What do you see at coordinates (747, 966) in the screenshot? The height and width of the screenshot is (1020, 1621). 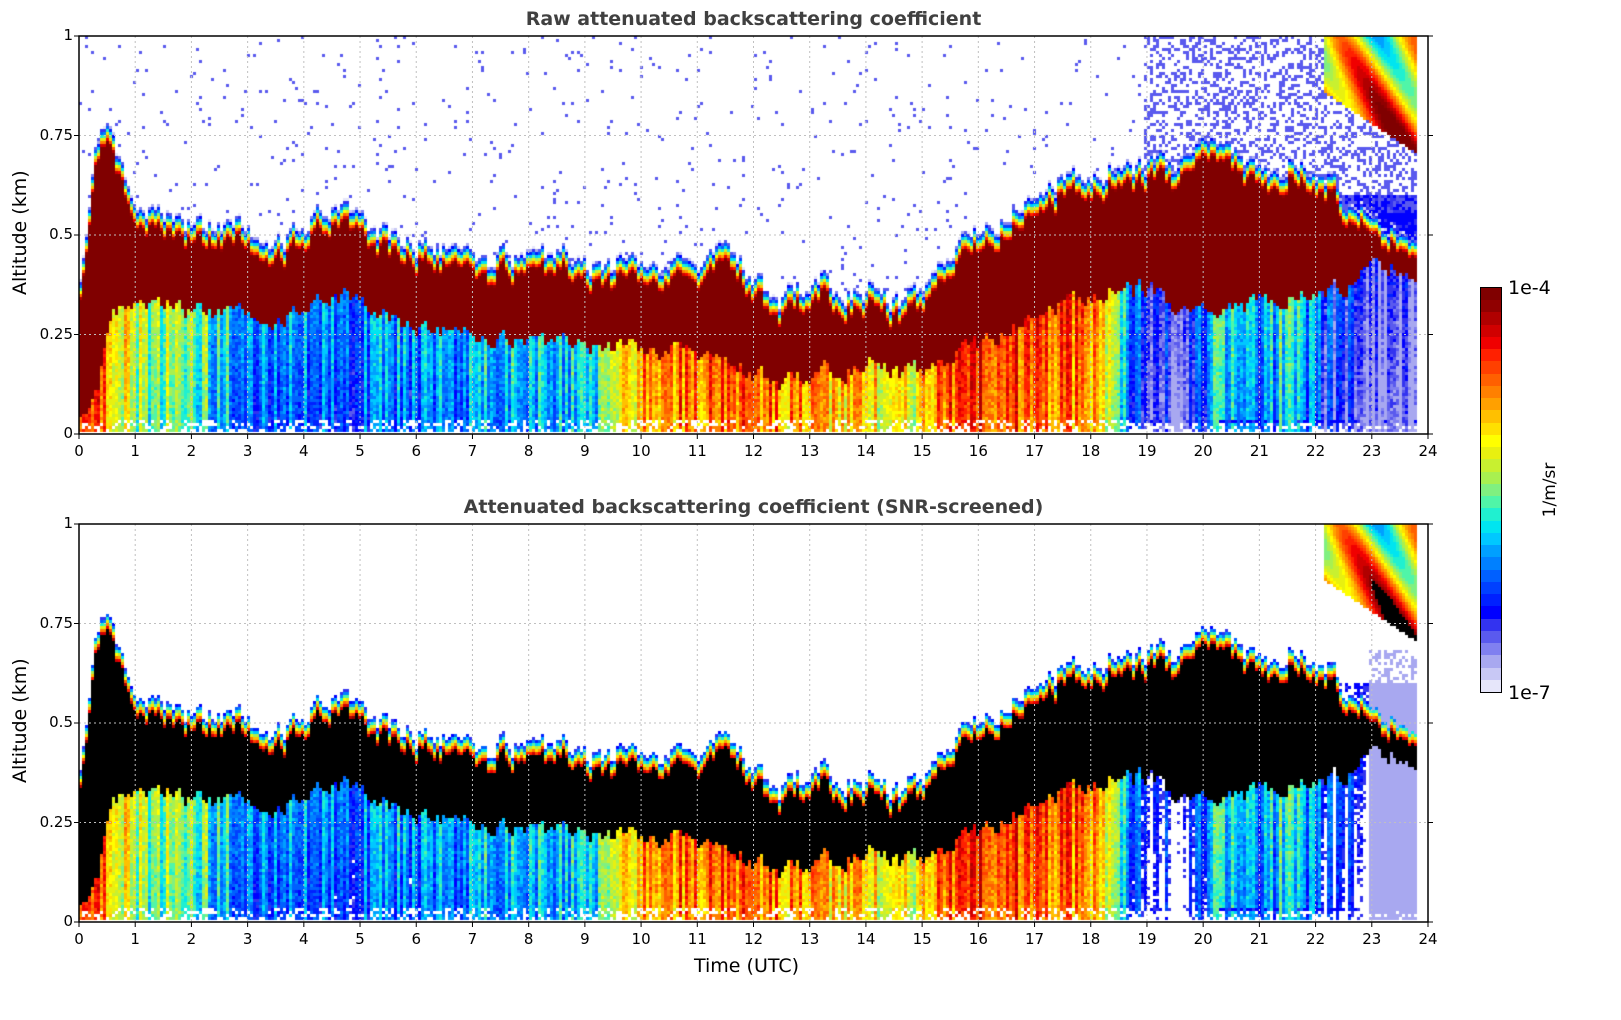 I see `x-axis-label: Time (UTC)` at bounding box center [747, 966].